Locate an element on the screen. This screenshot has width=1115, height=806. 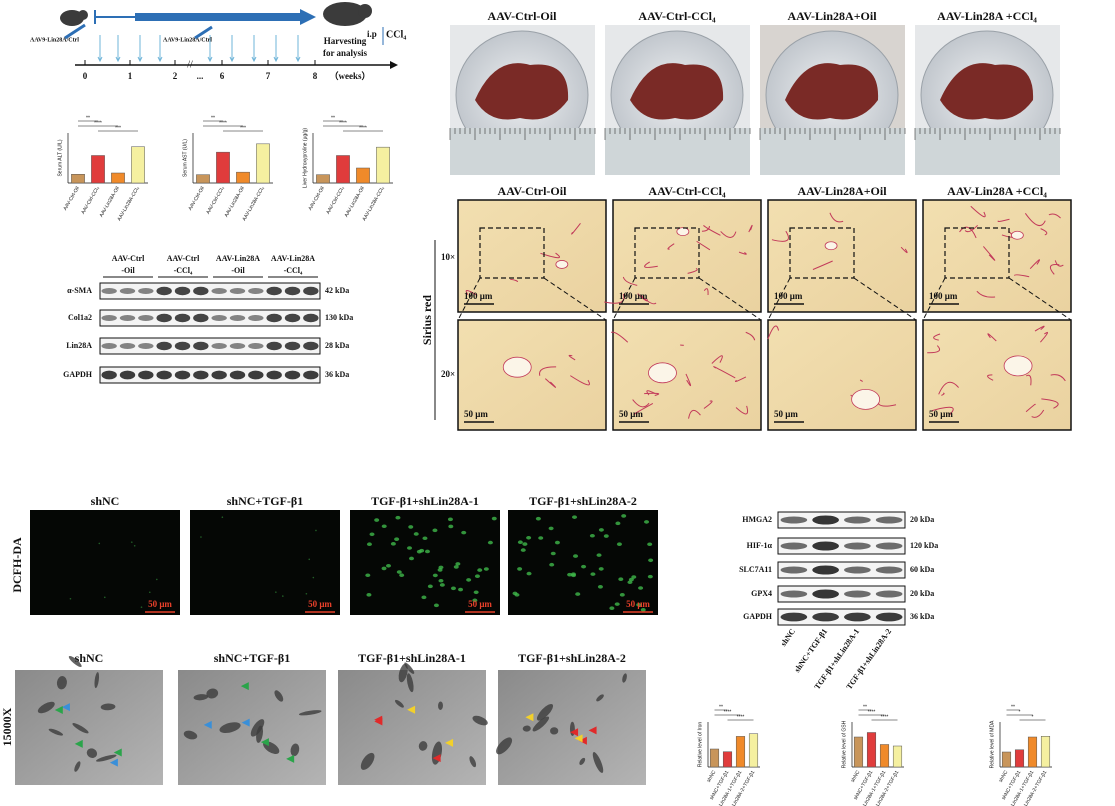
liver is located at coordinates (832, 91).